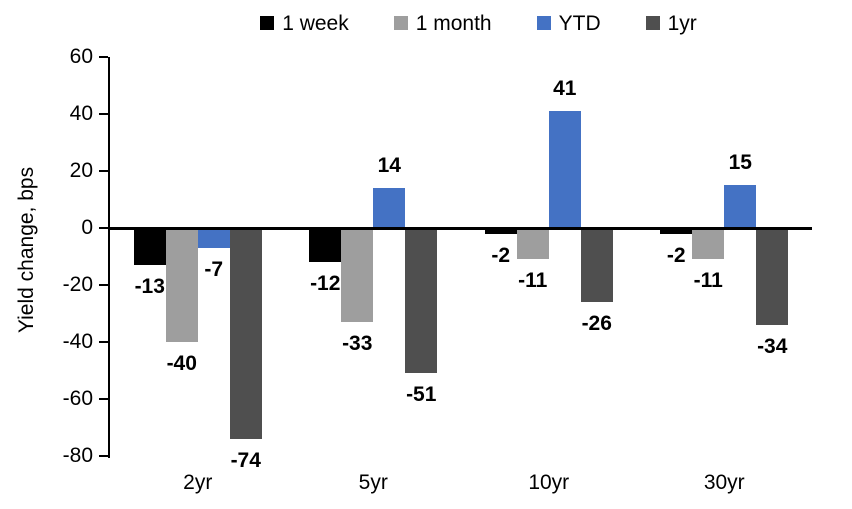  I want to click on y-tick-label-20: 20, so click(81, 170).